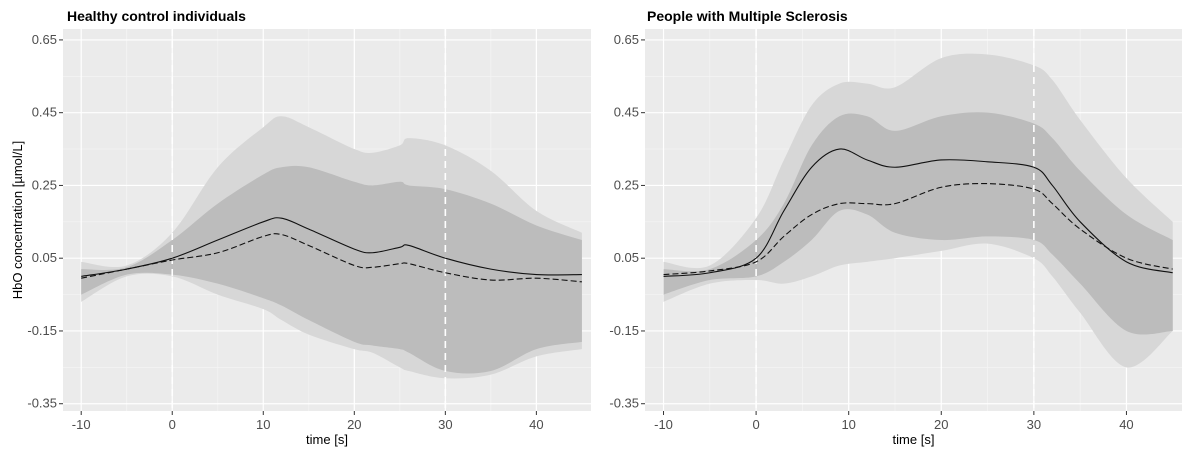 The width and height of the screenshot is (1189, 452). Describe the element at coordinates (747, 16) in the screenshot. I see `panel-title: People with Multiple Sclerosis` at that location.